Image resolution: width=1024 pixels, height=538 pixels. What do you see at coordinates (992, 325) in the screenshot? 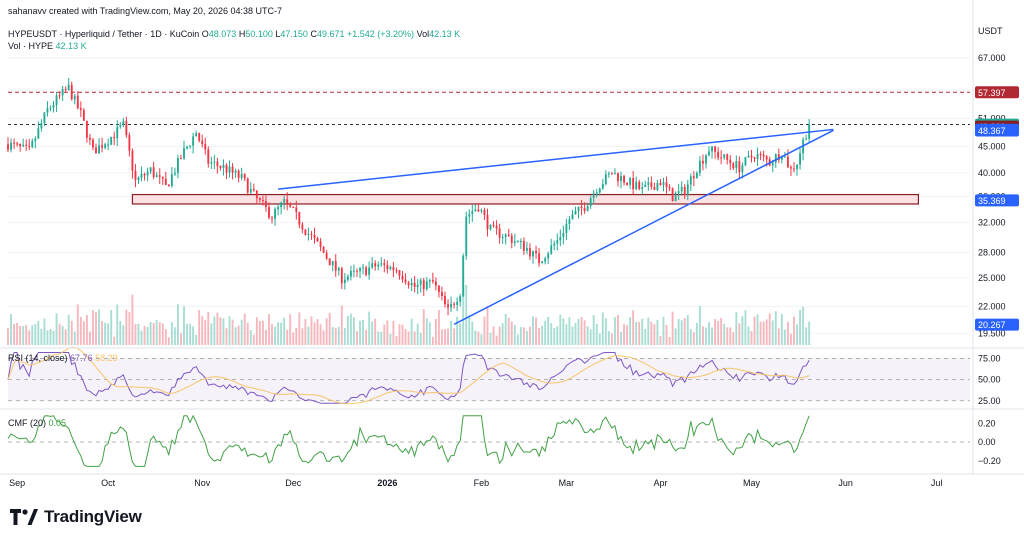
I see `price-badge-label: 20.267` at bounding box center [992, 325].